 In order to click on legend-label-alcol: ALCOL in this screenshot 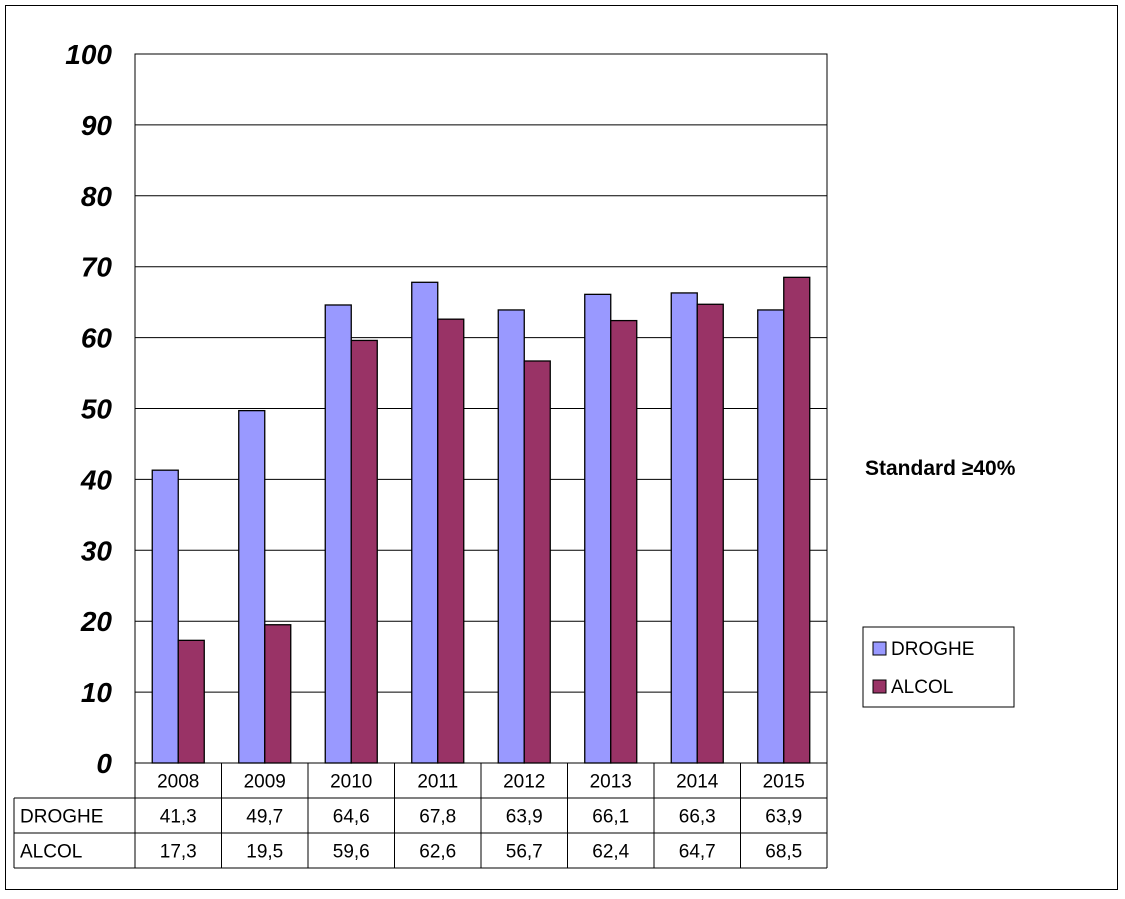, I will do `click(922, 687)`.